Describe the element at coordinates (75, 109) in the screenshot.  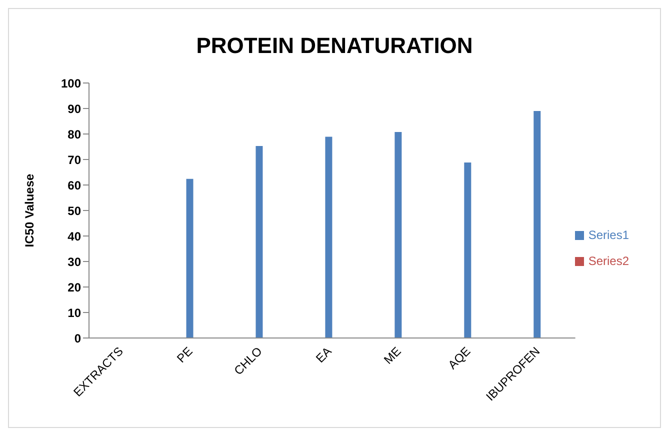
I see `y-tick-label: 90` at that location.